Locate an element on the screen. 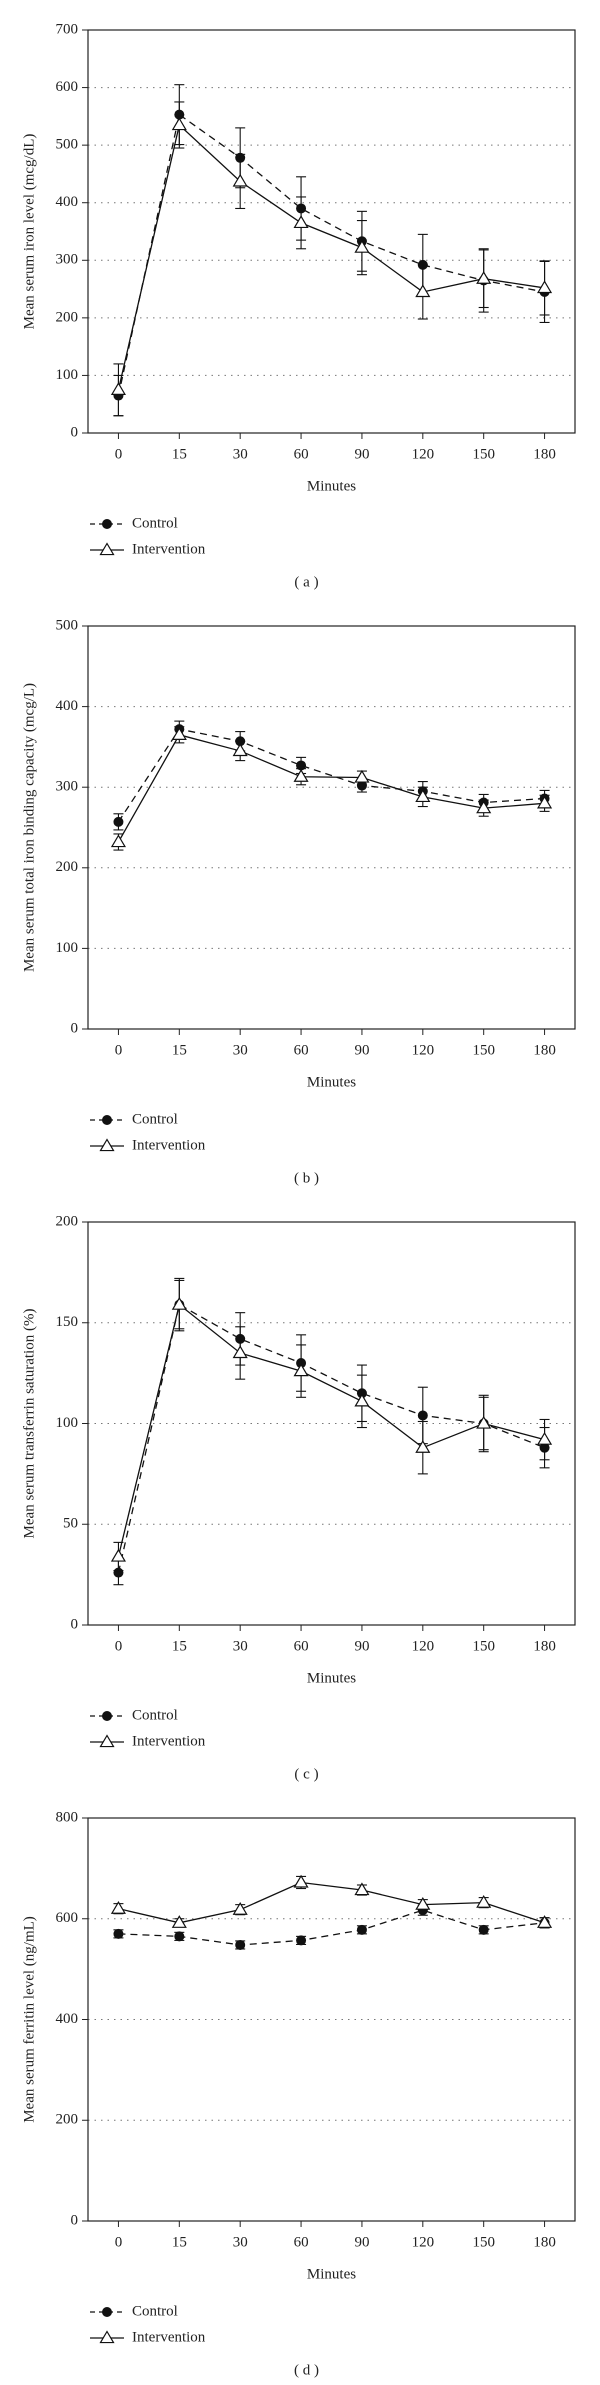  y-tick-label: 600 is located at coordinates (67, 87).